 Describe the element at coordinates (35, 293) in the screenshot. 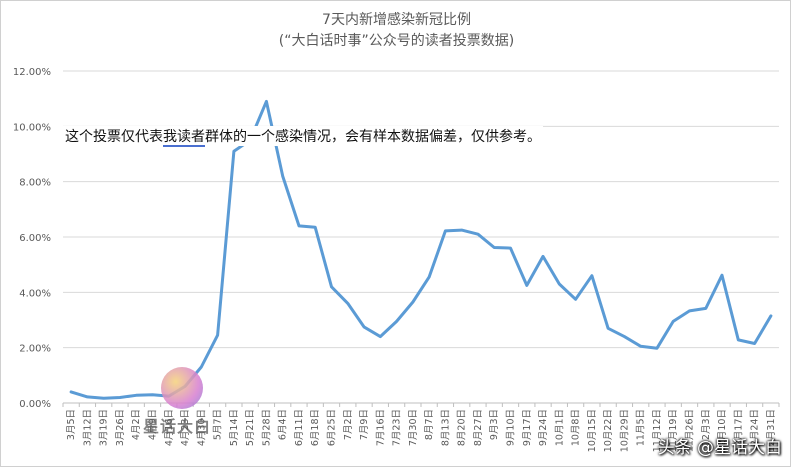

I see `y-tick-label: 4.00%` at that location.